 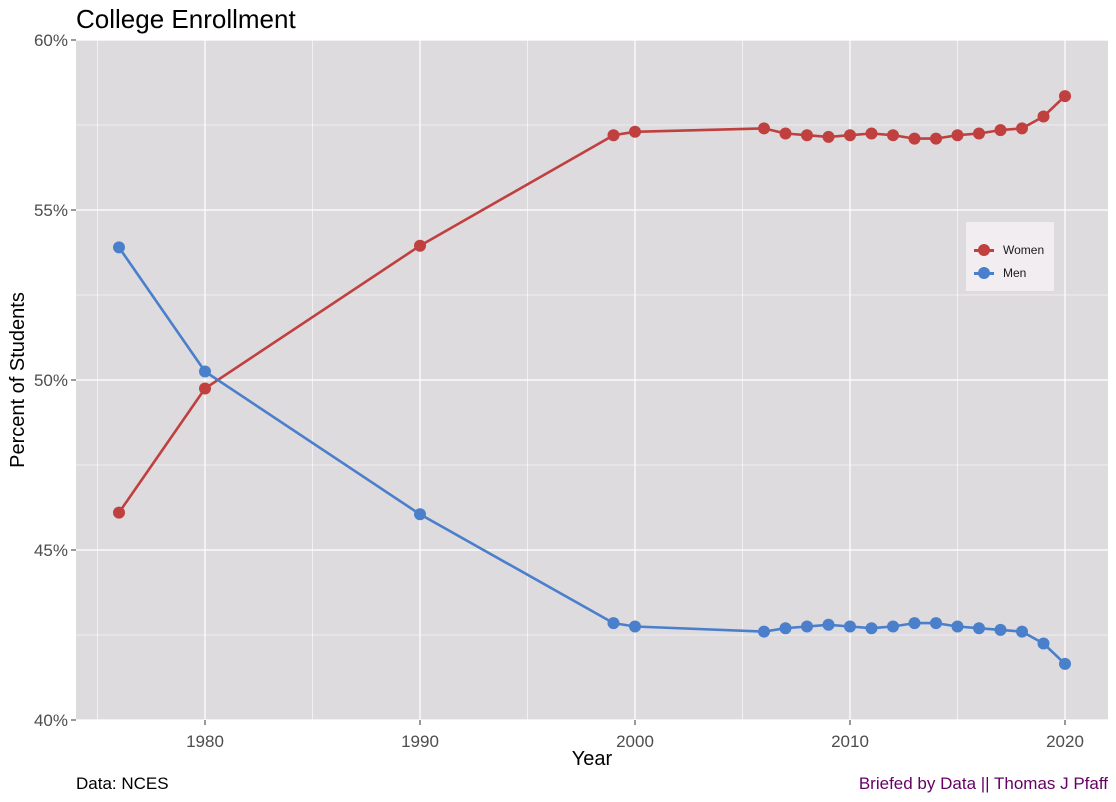 What do you see at coordinates (420, 741) in the screenshot?
I see `x-tick-label: 1990` at bounding box center [420, 741].